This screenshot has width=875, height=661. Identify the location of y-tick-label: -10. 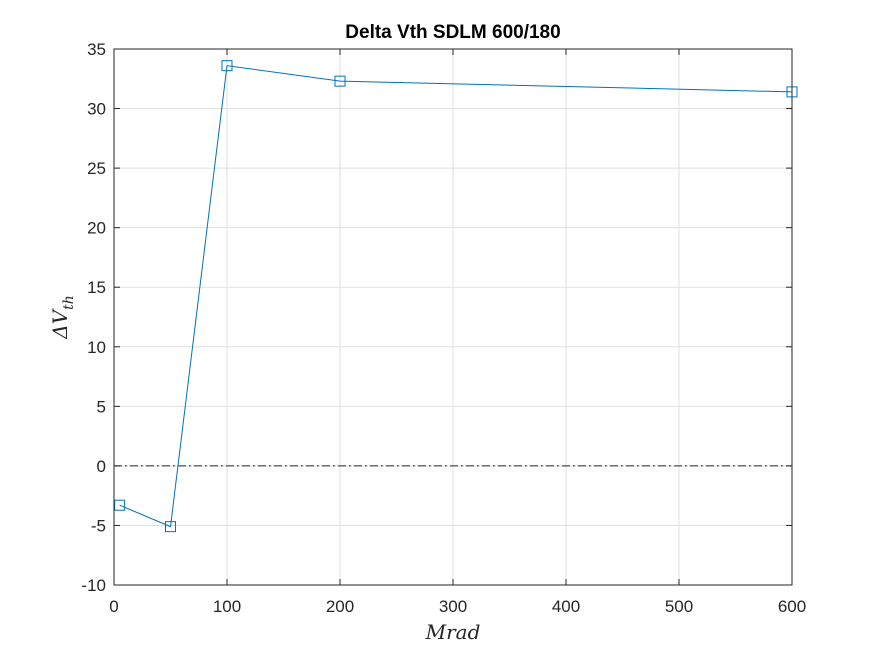
(93, 585).